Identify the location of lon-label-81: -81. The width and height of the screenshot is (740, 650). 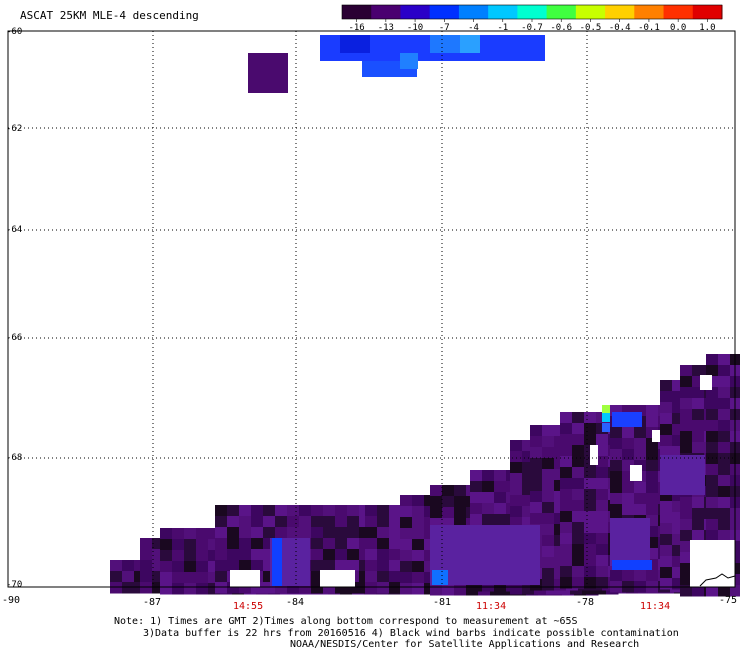
(442, 602).